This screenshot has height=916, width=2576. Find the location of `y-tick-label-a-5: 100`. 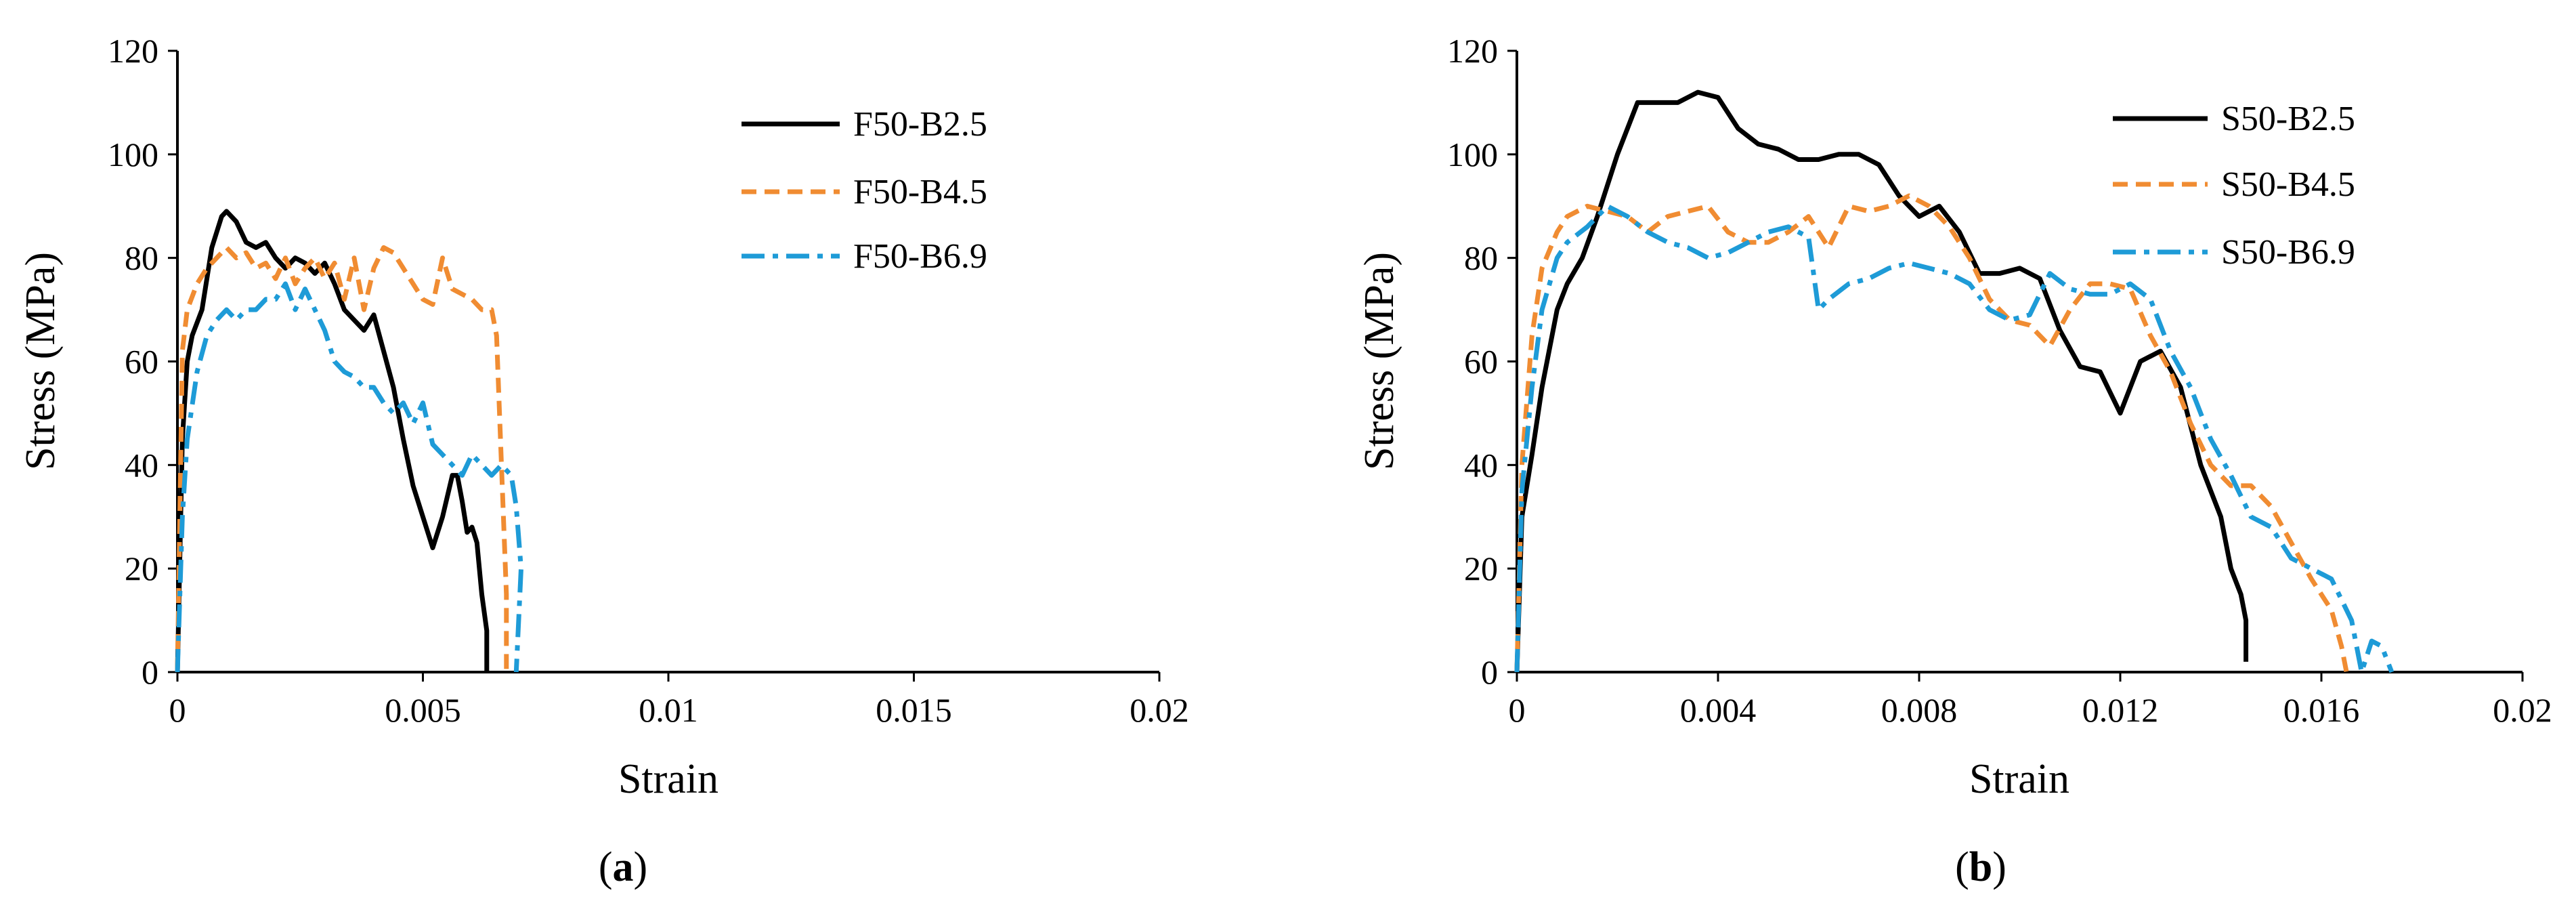

y-tick-label-a-5: 100 is located at coordinates (133, 155).